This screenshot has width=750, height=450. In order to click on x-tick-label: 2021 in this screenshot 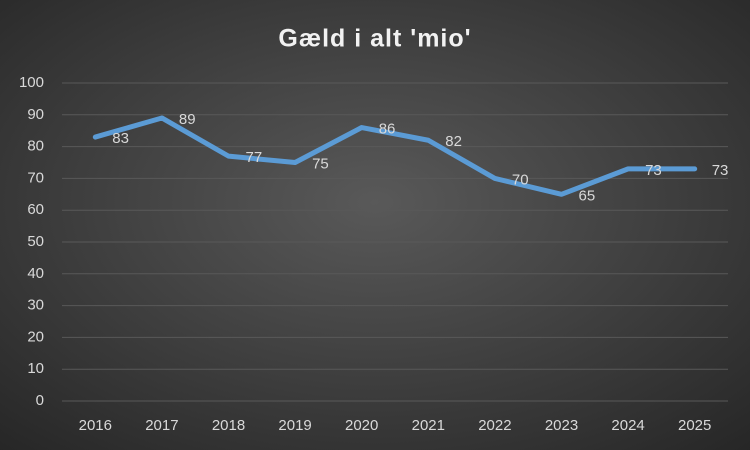, I will do `click(428, 425)`.